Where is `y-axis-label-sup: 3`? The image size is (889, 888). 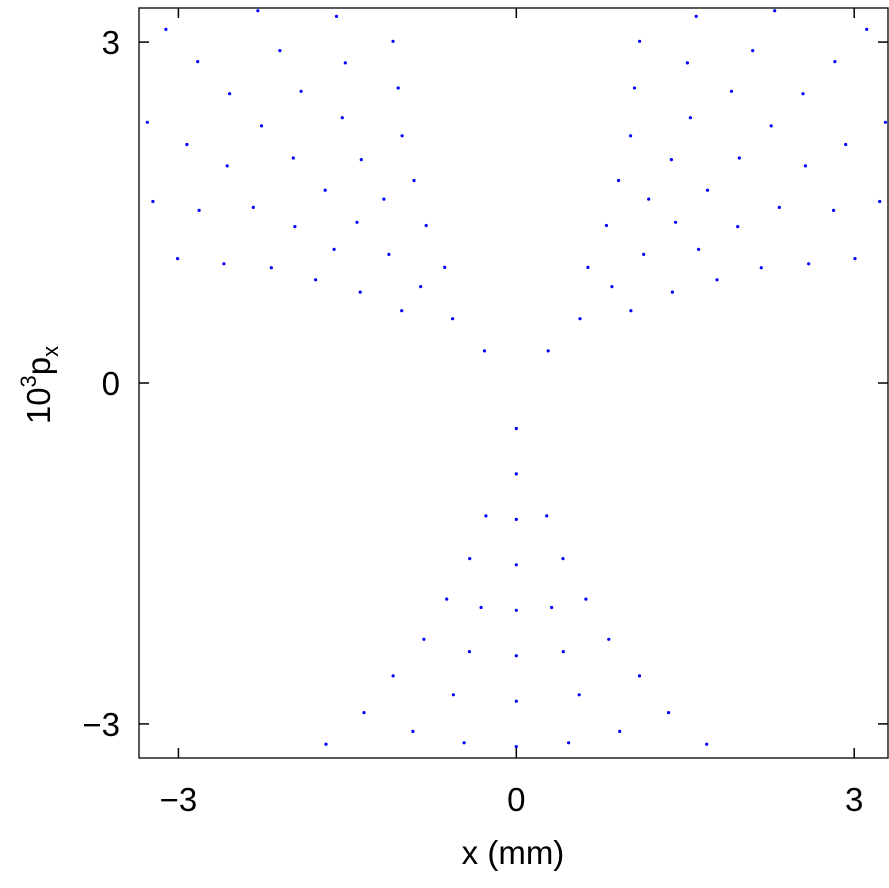
y-axis-label-sup: 3 is located at coordinates (28, 381).